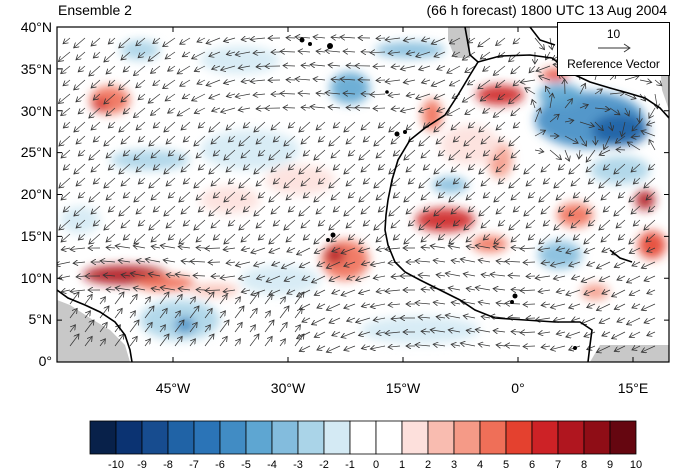 The height and width of the screenshot is (471, 673). Describe the element at coordinates (610, 465) in the screenshot. I see `colorbar-tick-label: 9` at that location.